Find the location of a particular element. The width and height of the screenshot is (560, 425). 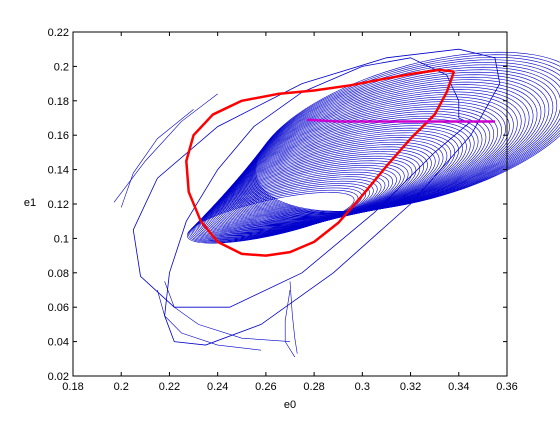

x-axis-label: e0 is located at coordinates (290, 405).